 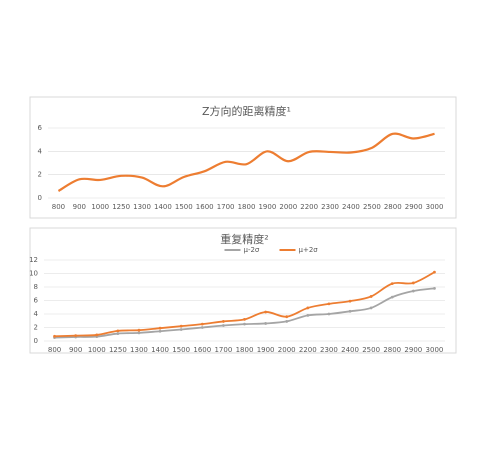 I want to click on y-tick-label: 8, so click(x=36, y=287).